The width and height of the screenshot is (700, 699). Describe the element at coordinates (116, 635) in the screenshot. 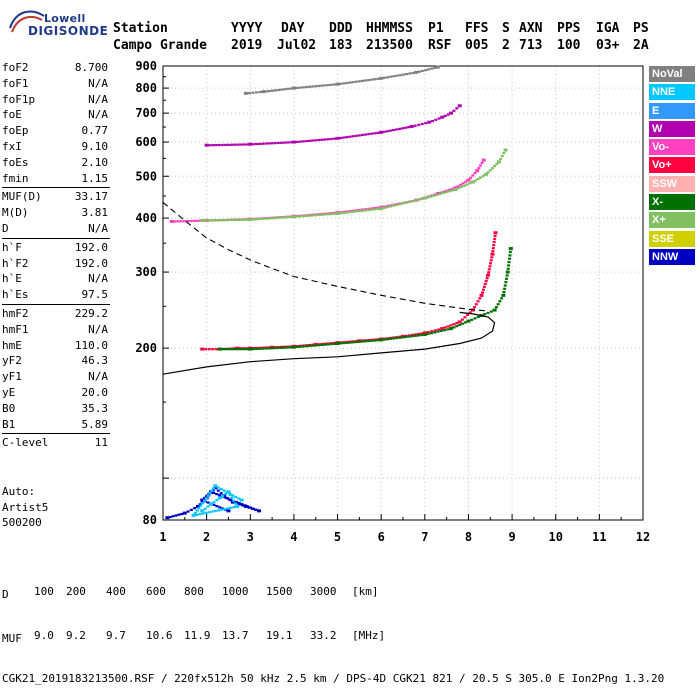

I see `muf-value: 9.7` at that location.